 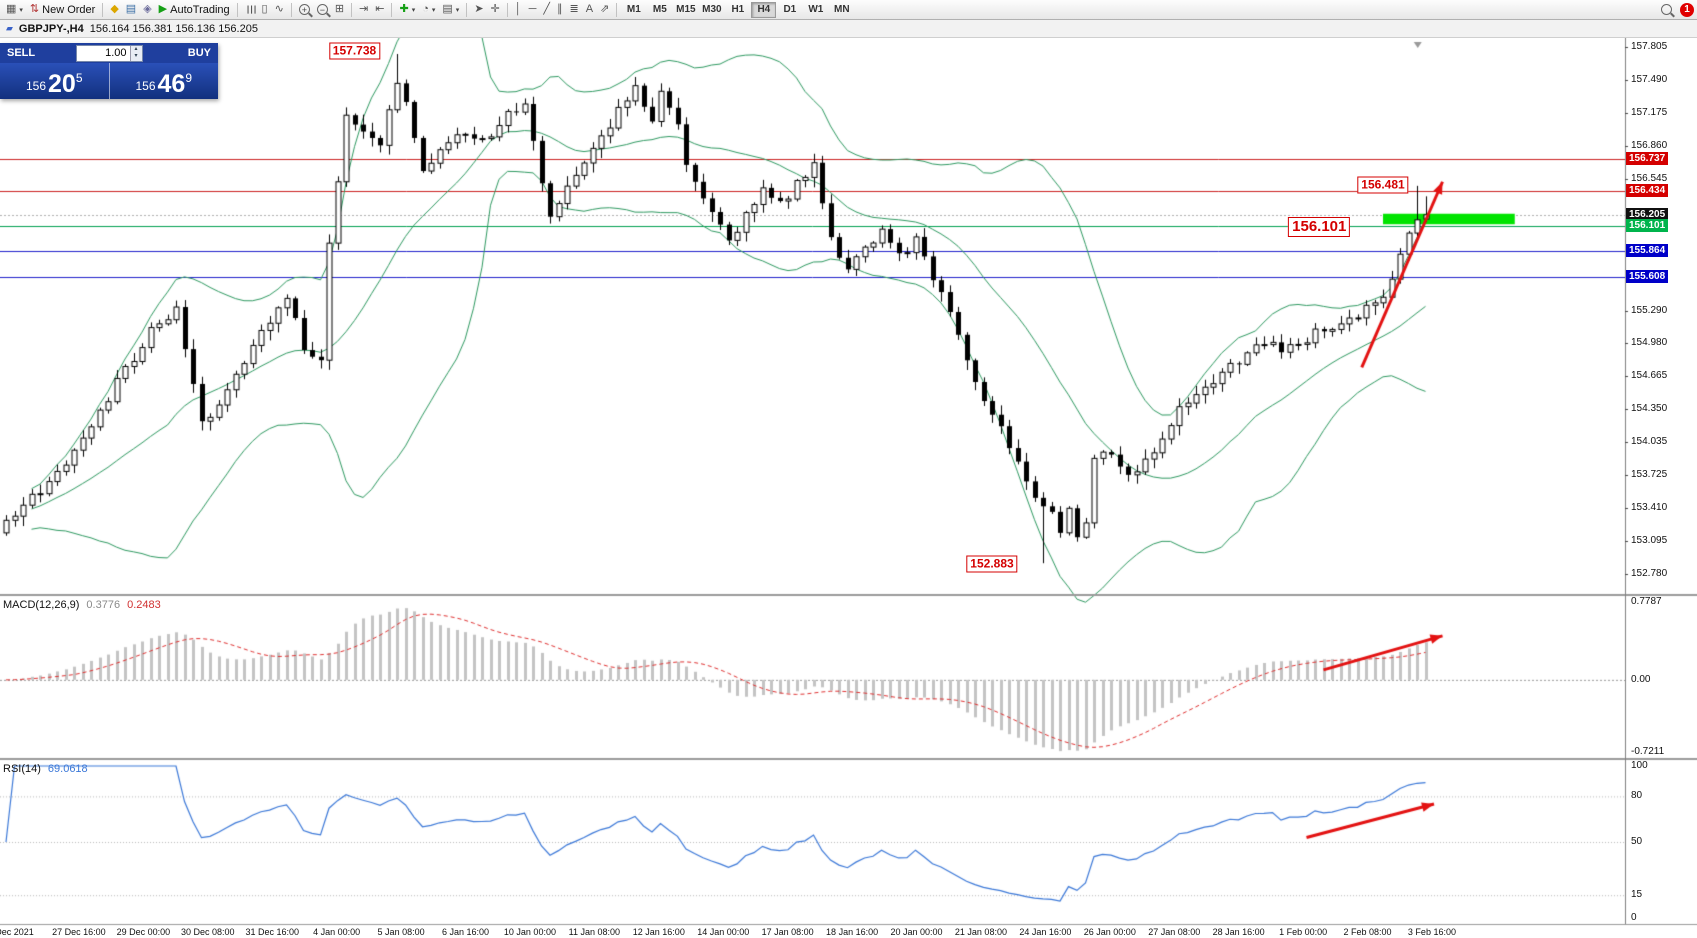 I want to click on metaeditor-icon: ◆, so click(x=114, y=9).